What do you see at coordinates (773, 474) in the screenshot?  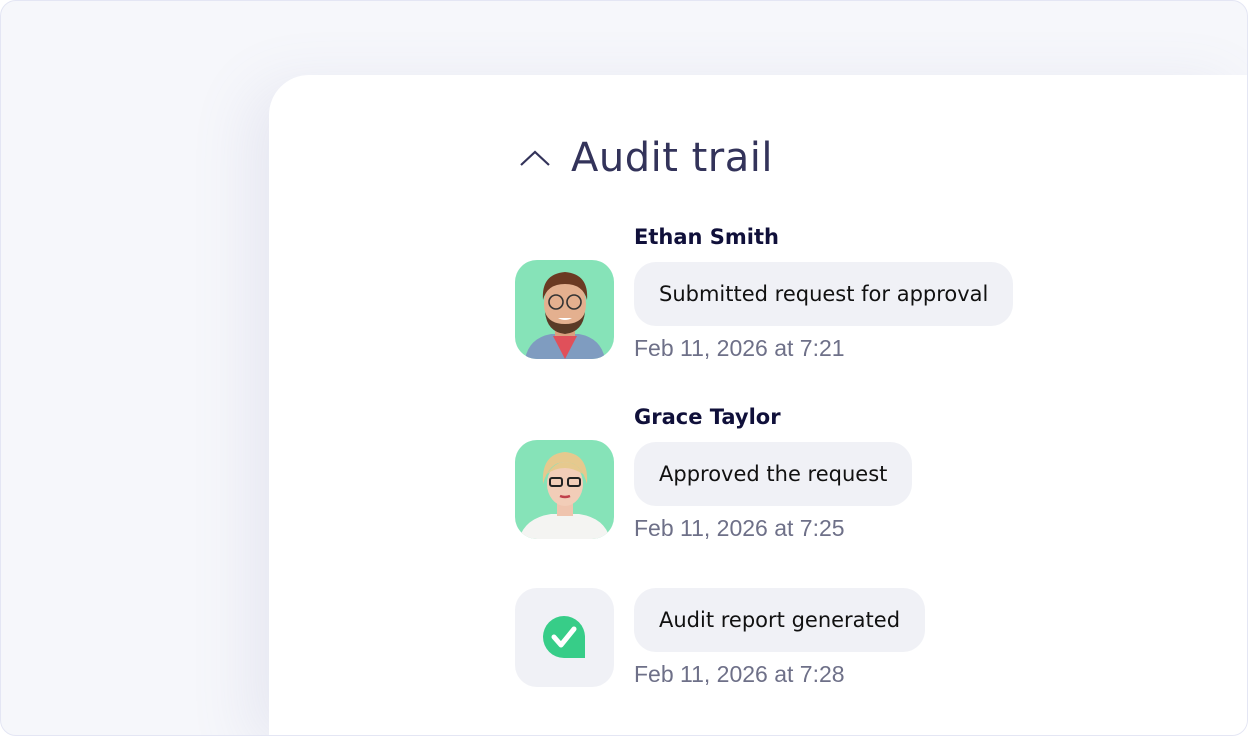 I see `action-bubble: Approved the request` at bounding box center [773, 474].